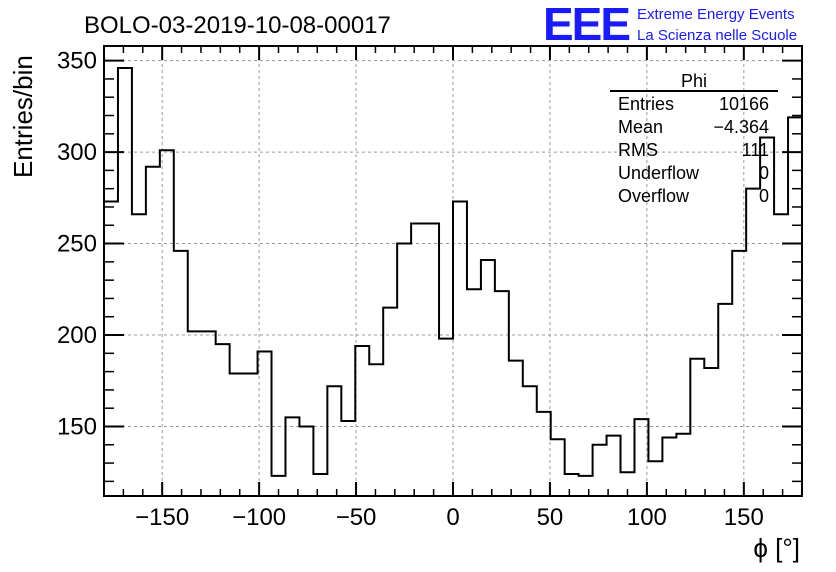 The image size is (836, 572). What do you see at coordinates (638, 150) in the screenshot?
I see `stats-label: RMS` at bounding box center [638, 150].